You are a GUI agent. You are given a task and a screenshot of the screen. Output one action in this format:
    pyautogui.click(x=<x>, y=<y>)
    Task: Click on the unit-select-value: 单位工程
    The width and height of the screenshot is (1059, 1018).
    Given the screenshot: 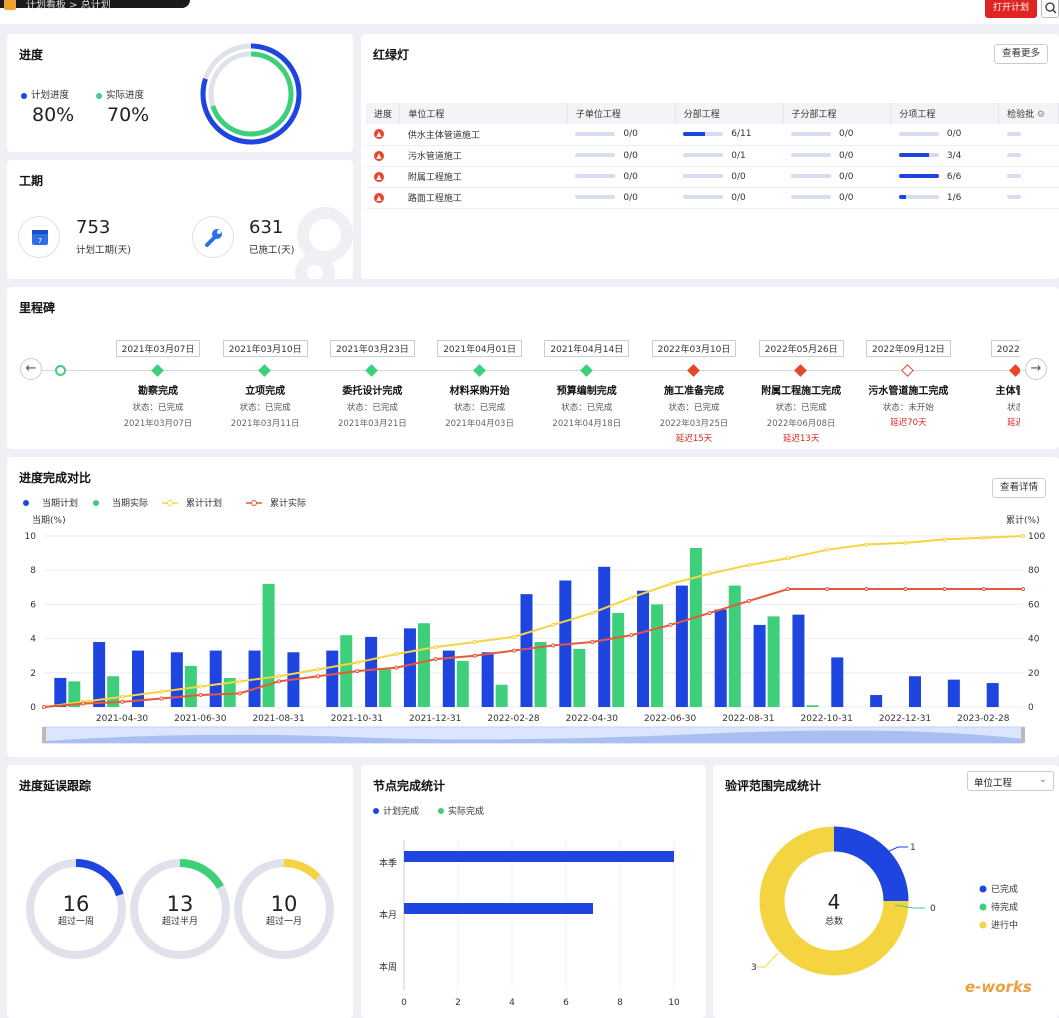 What is the action you would take?
    pyautogui.click(x=993, y=783)
    